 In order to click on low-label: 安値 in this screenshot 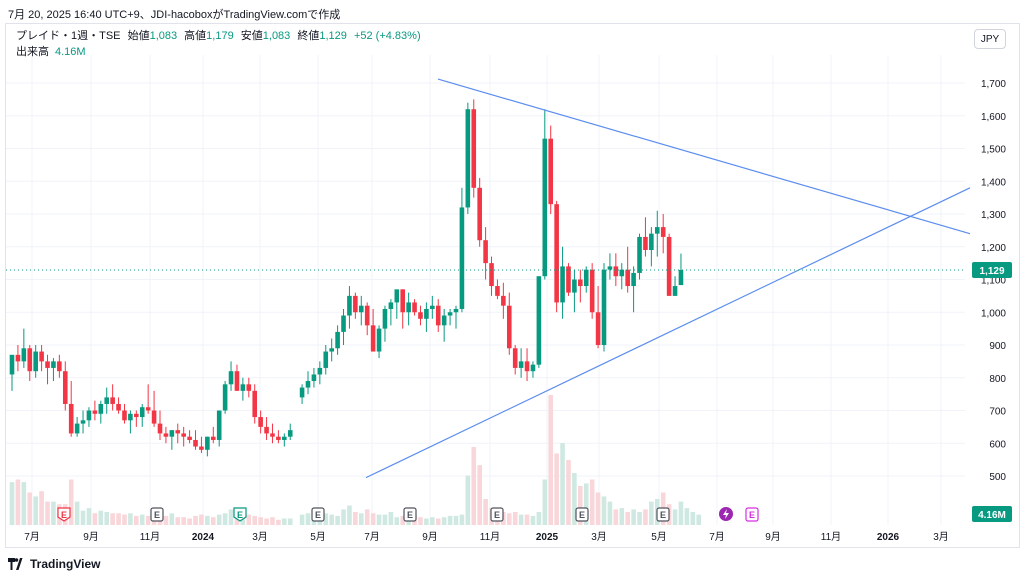, I will do `click(251, 36)`.